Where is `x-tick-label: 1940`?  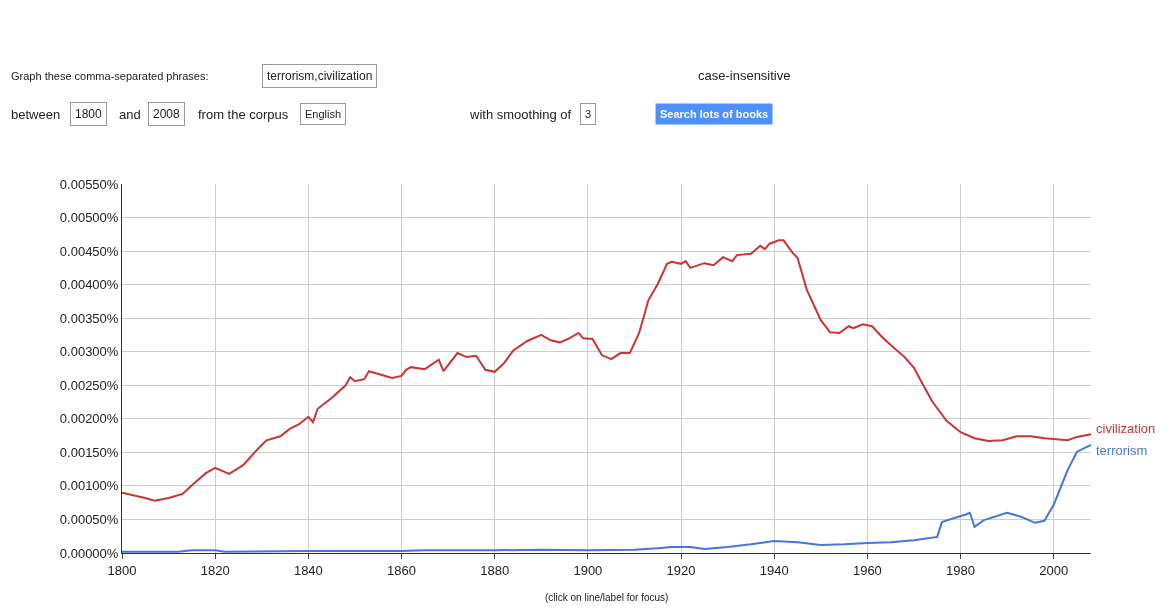 x-tick-label: 1940 is located at coordinates (774, 570).